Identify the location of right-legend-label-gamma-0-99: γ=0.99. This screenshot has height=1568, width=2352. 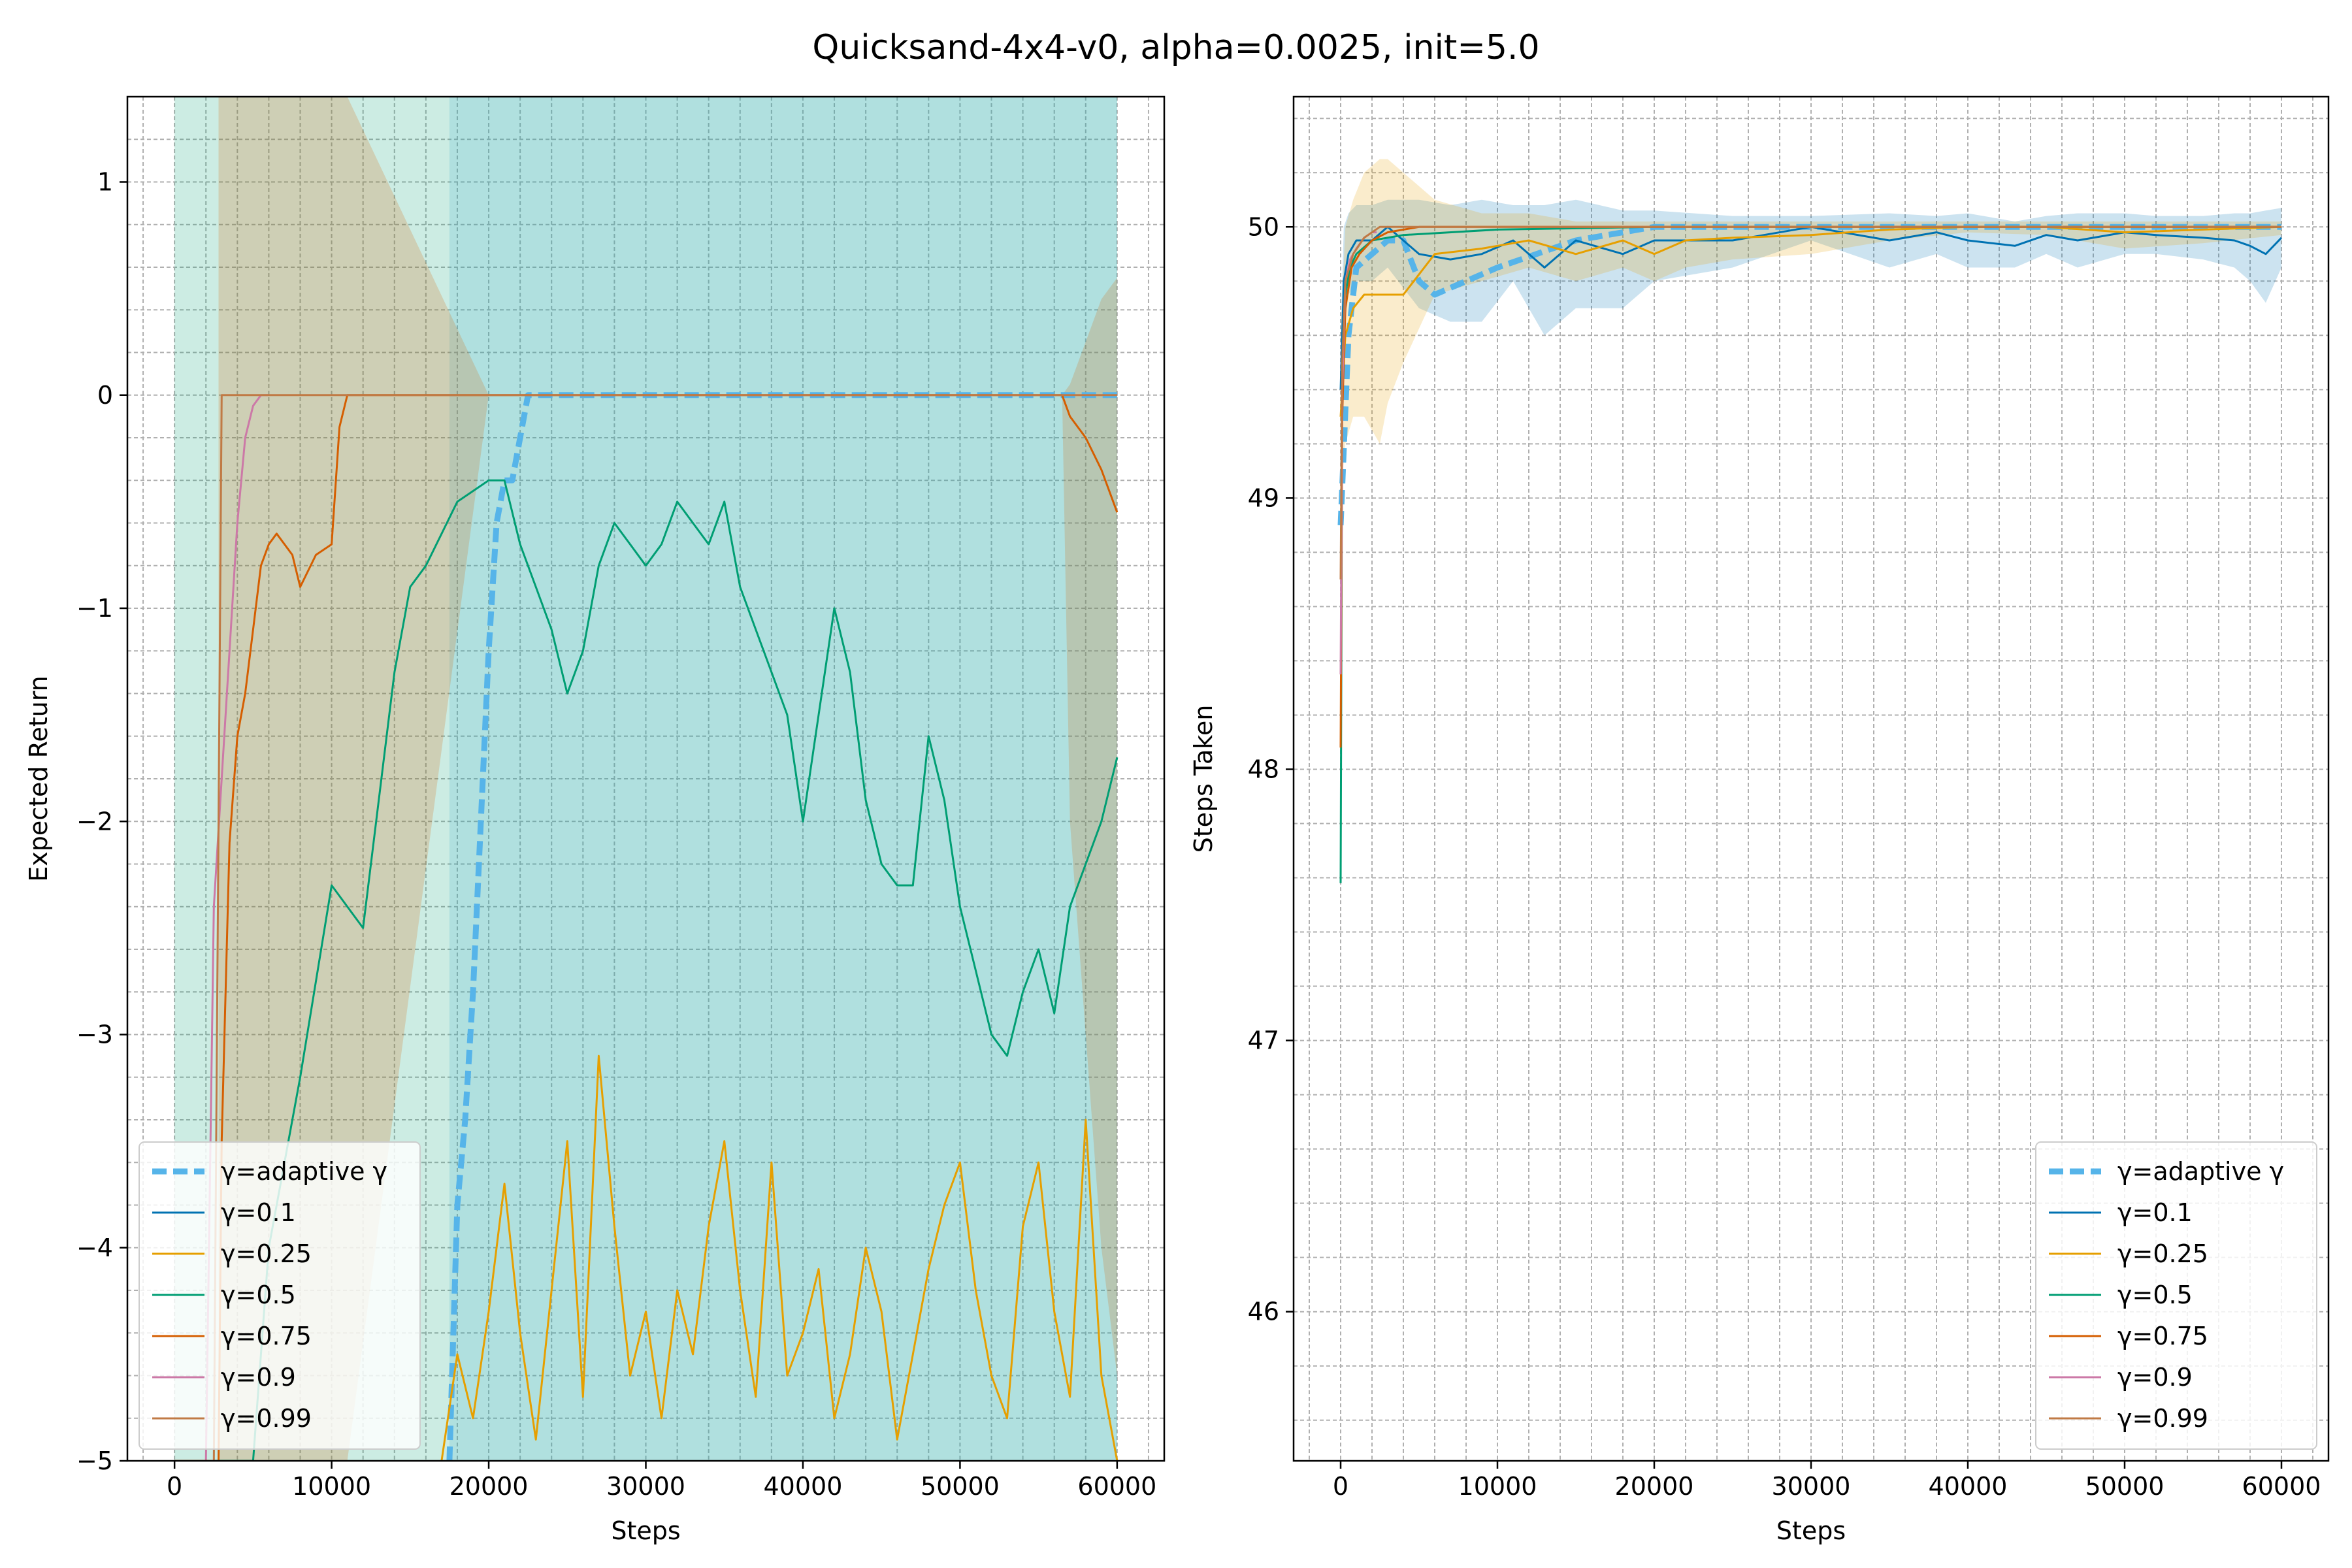
(2162, 1418).